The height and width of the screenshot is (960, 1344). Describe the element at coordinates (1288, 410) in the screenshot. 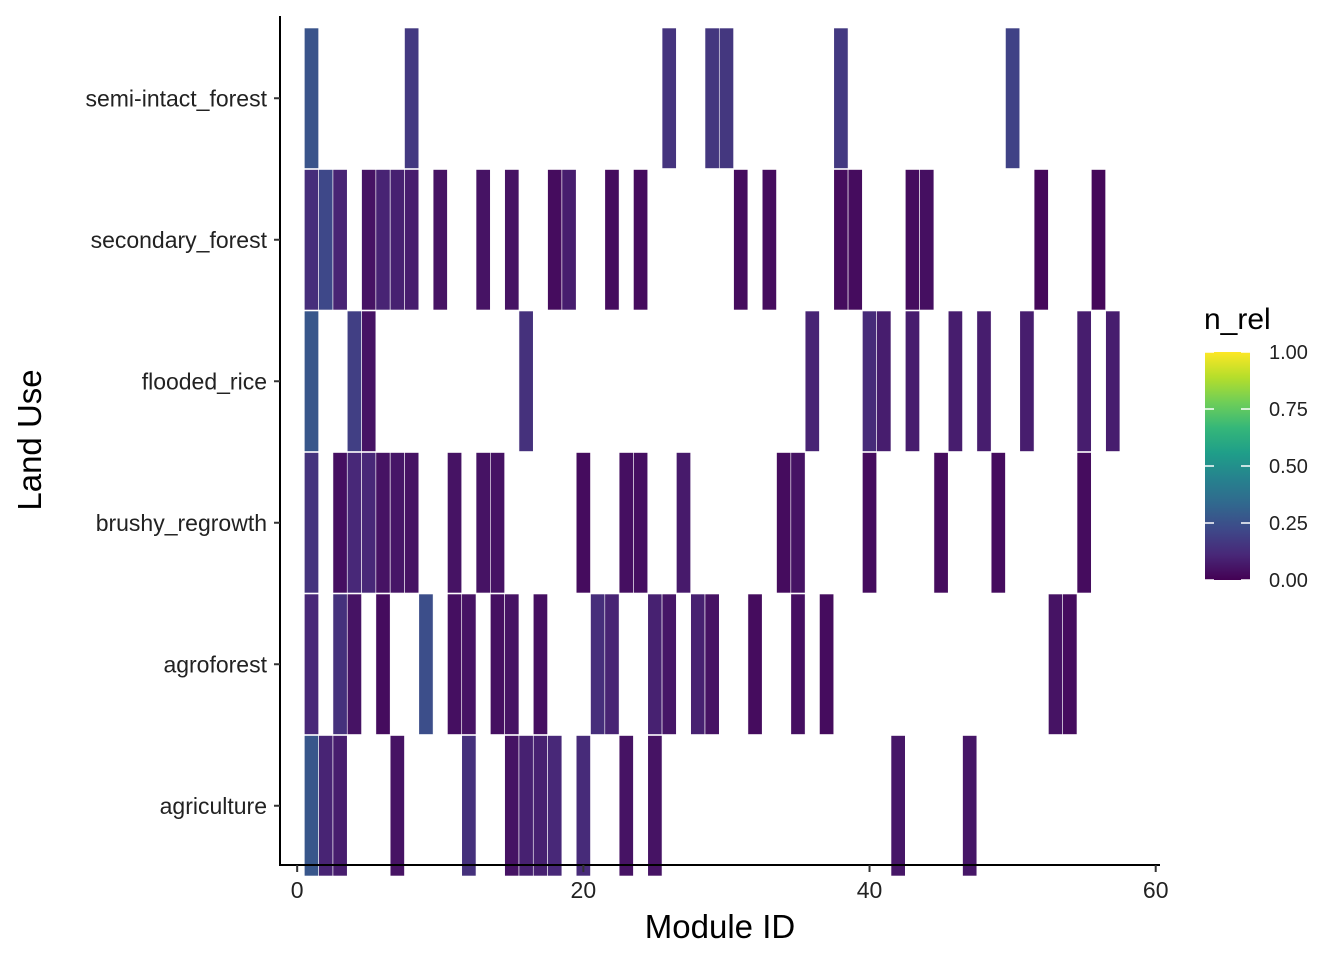

I see `legend-tick-label: 0.75` at that location.